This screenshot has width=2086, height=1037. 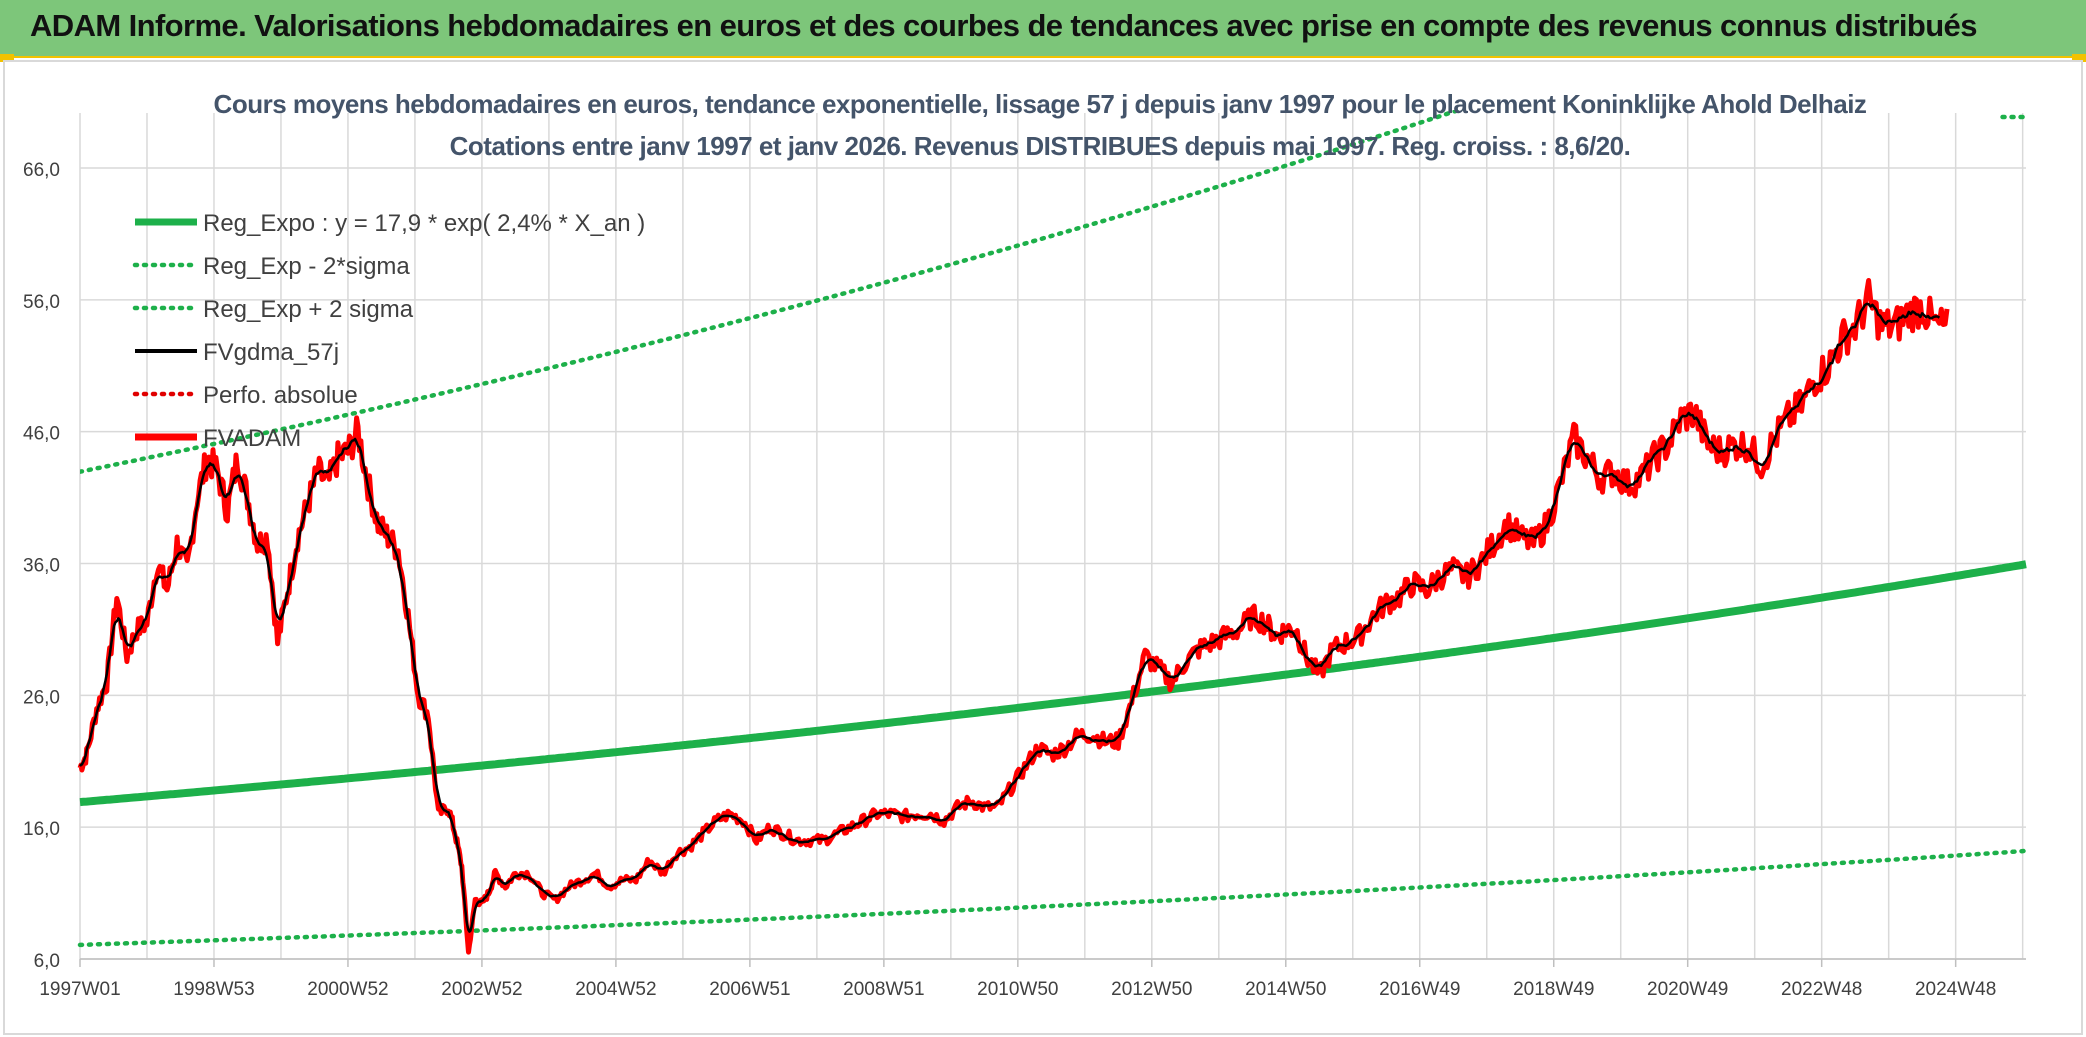 What do you see at coordinates (213, 989) in the screenshot?
I see `x-tick-label: 1998W53` at bounding box center [213, 989].